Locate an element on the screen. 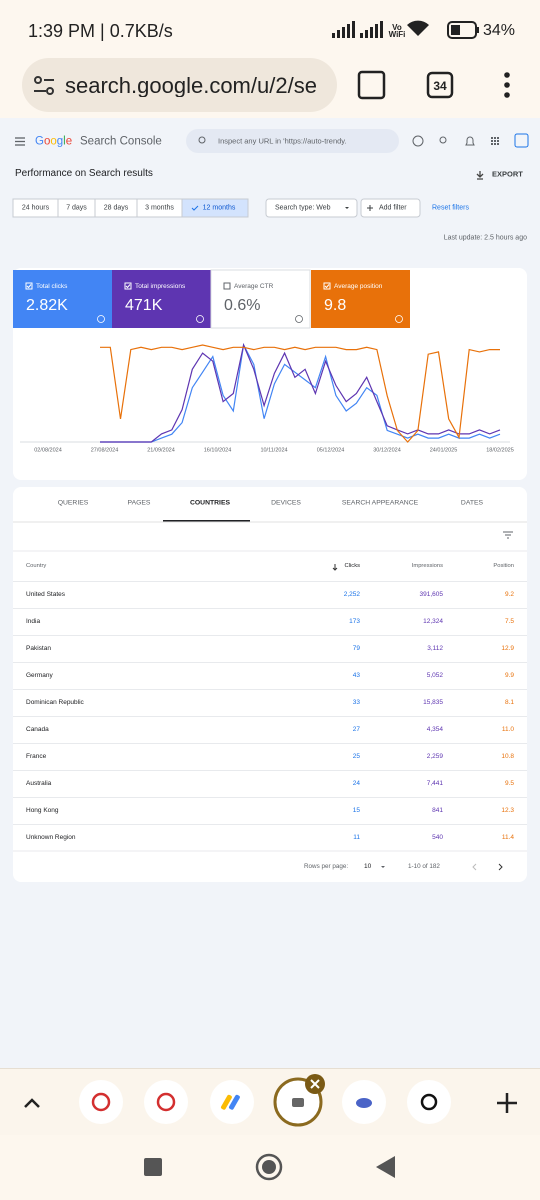  url-text: search.google.com/u/2/se is located at coordinates (191, 86).